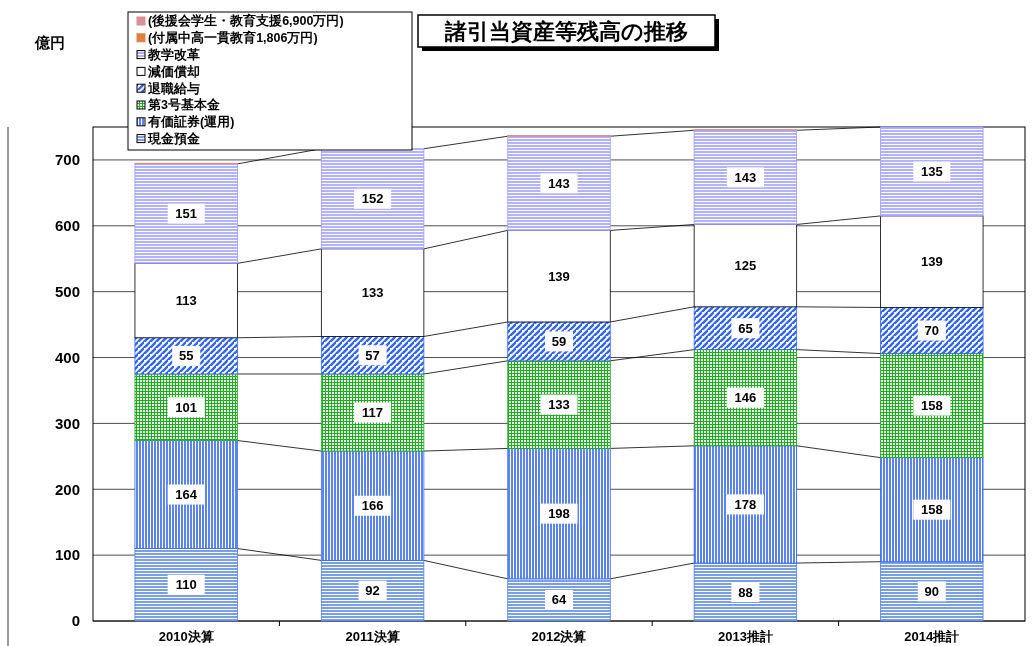  Describe the element at coordinates (246, 21) in the screenshot. I see `legend-label: (後援会学生・教育支援6,900万円)` at that location.